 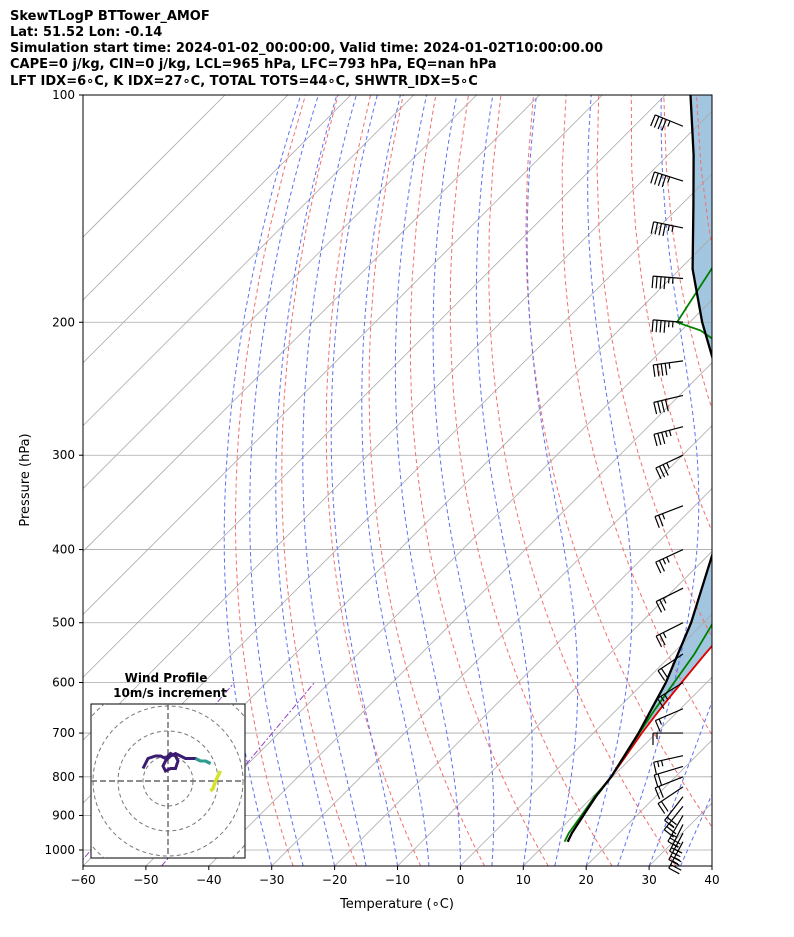 I want to click on title-line-2: Lat: 51.52 Lon: -0.14, so click(x=86, y=32).